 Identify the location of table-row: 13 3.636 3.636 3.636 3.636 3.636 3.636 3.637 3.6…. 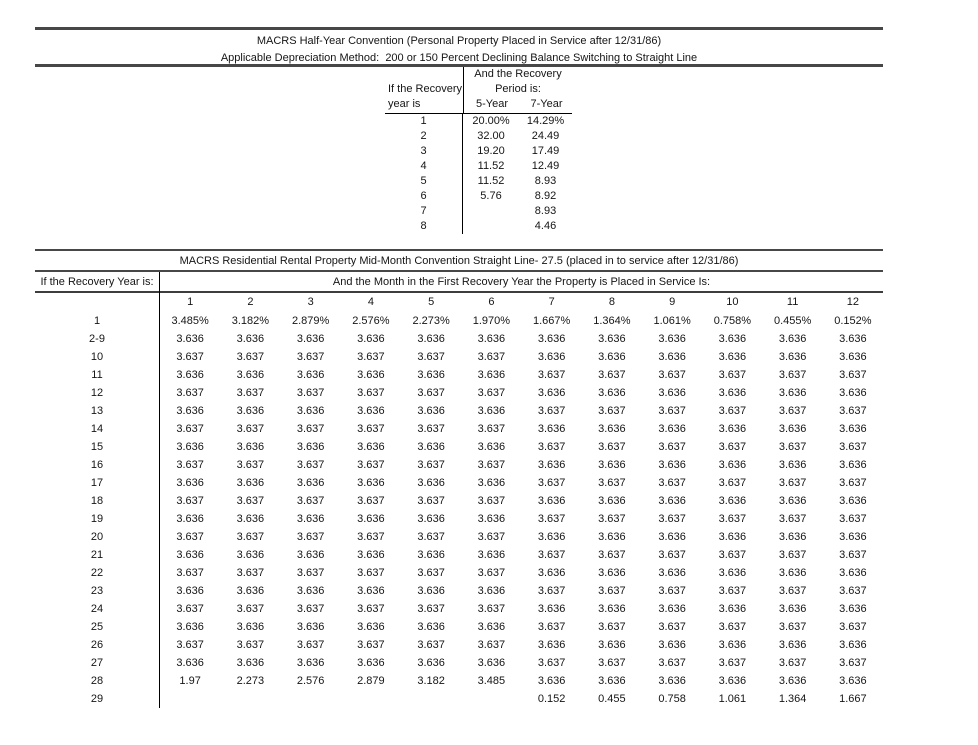
(459, 411).